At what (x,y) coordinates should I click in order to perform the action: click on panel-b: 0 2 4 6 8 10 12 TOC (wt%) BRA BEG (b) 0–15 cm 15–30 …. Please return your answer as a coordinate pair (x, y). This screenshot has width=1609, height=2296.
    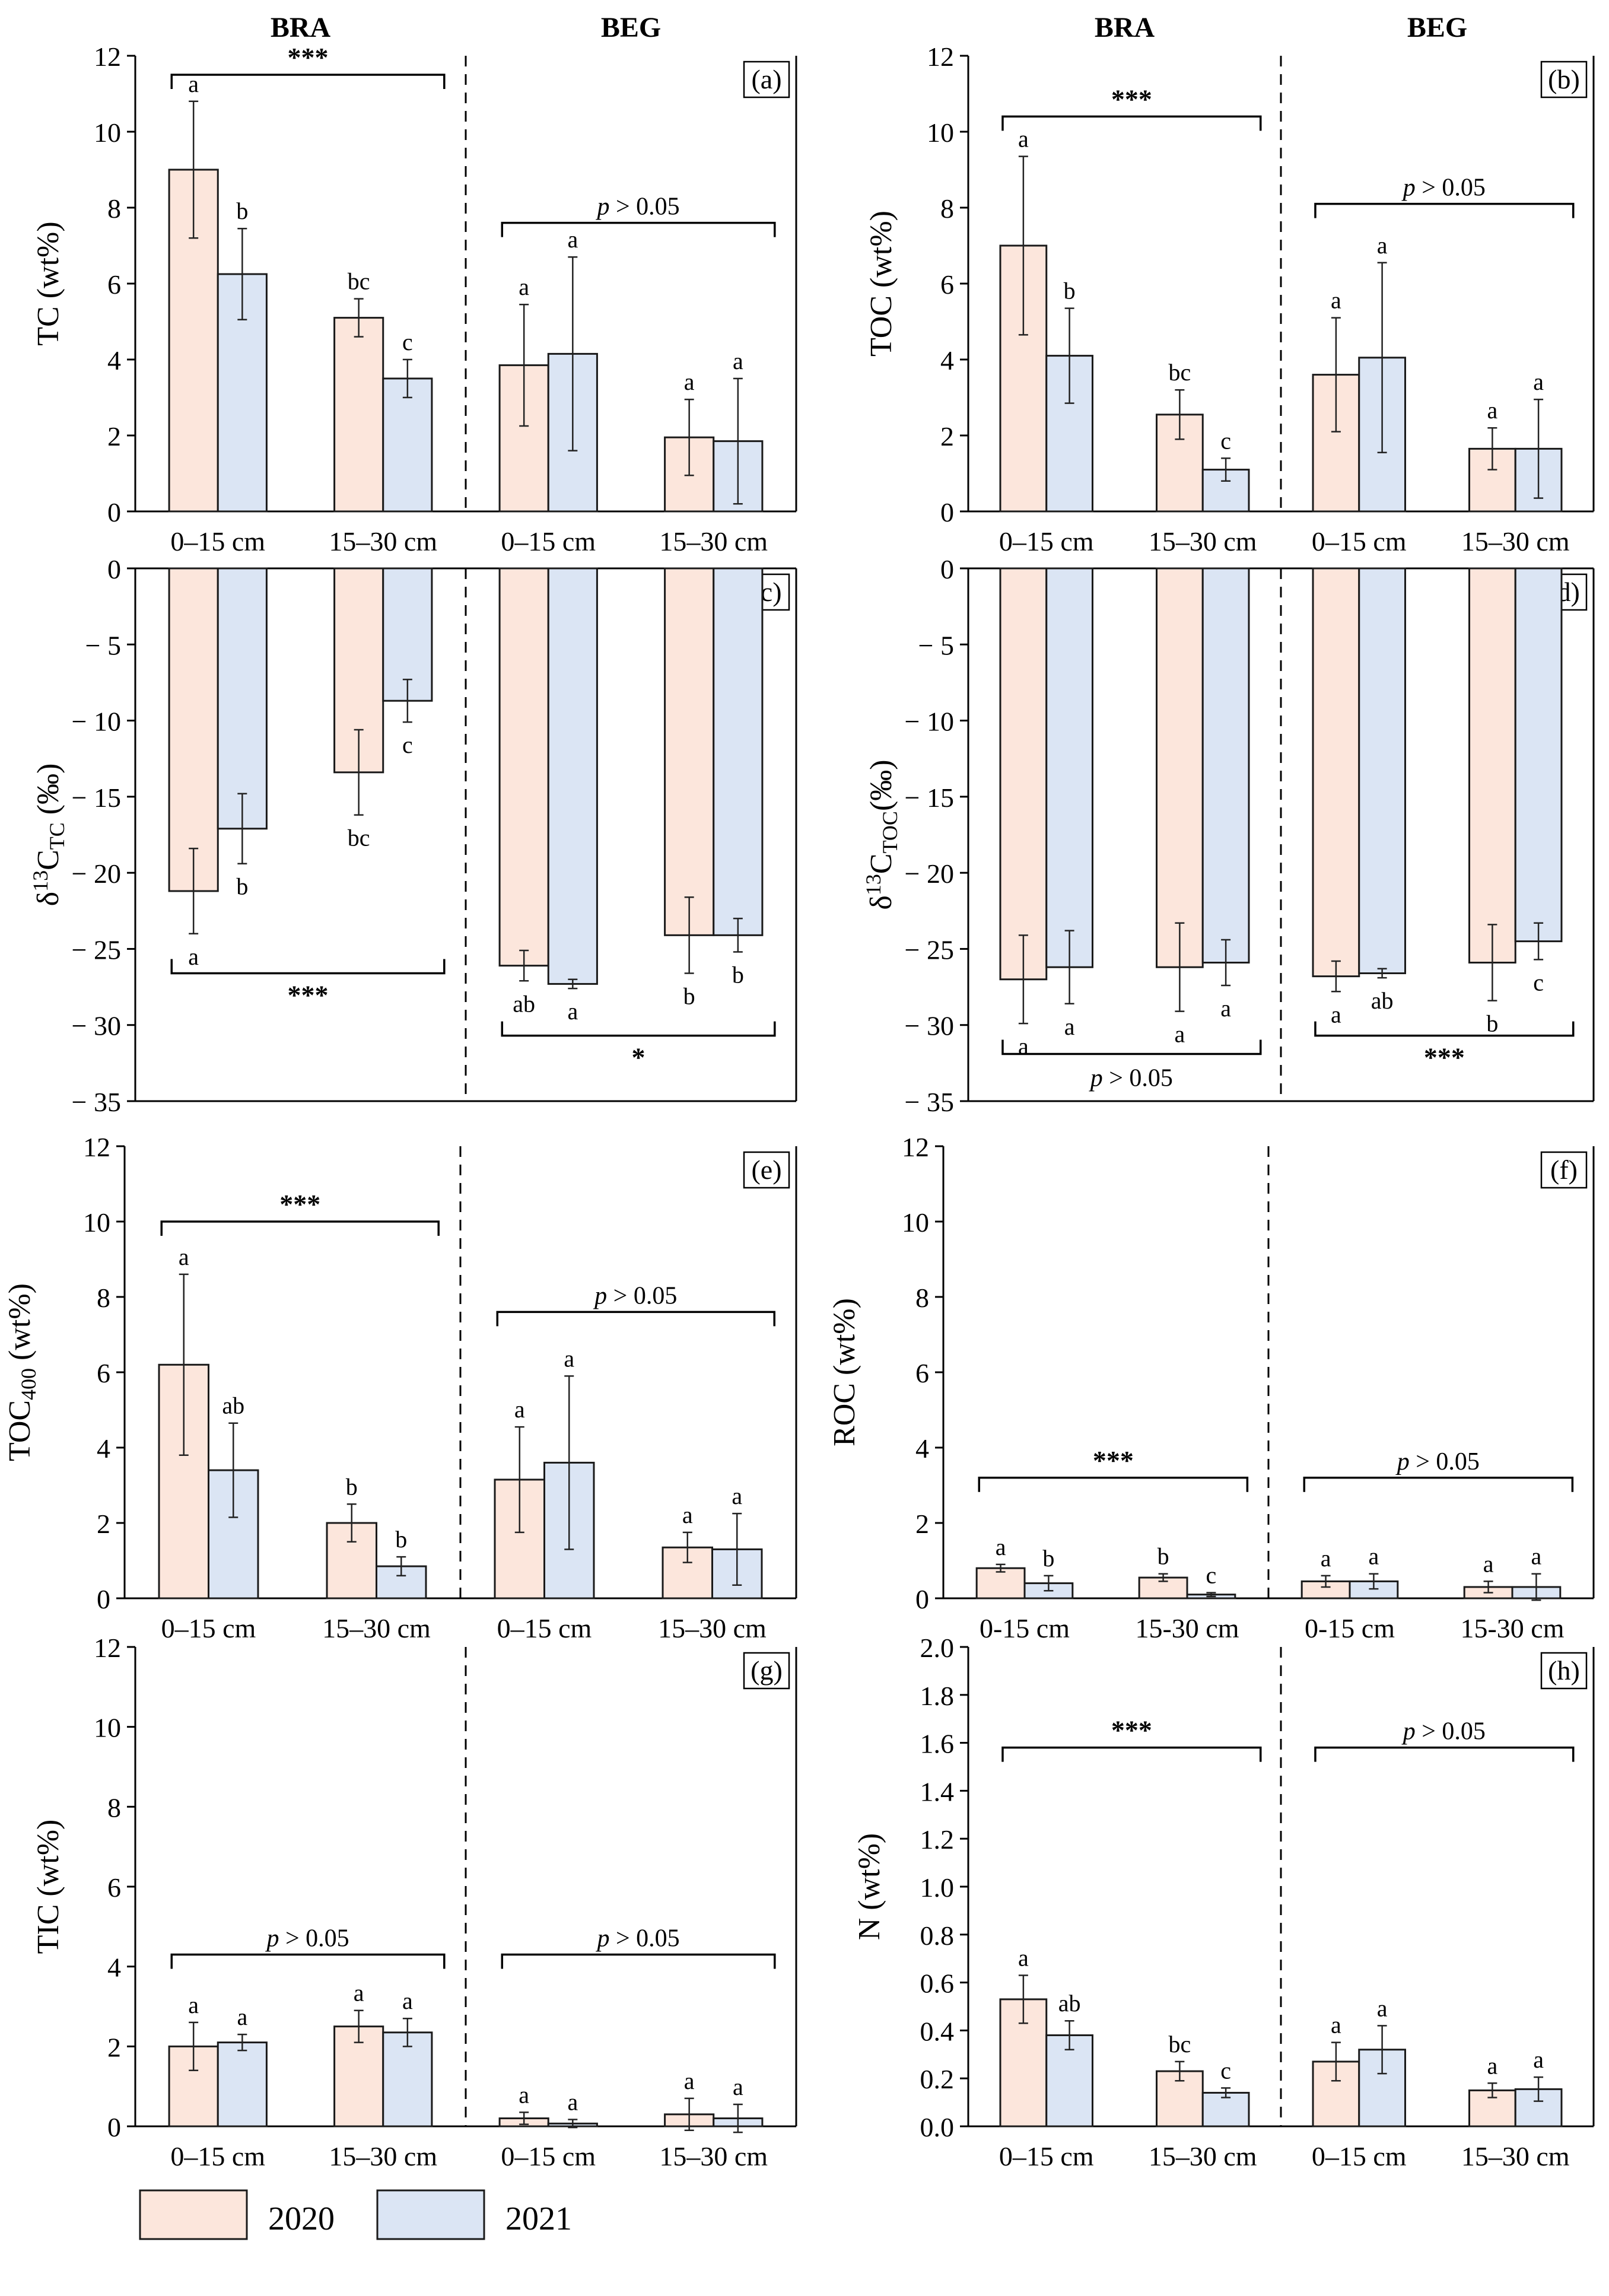
    Looking at the image, I should click on (1229, 284).